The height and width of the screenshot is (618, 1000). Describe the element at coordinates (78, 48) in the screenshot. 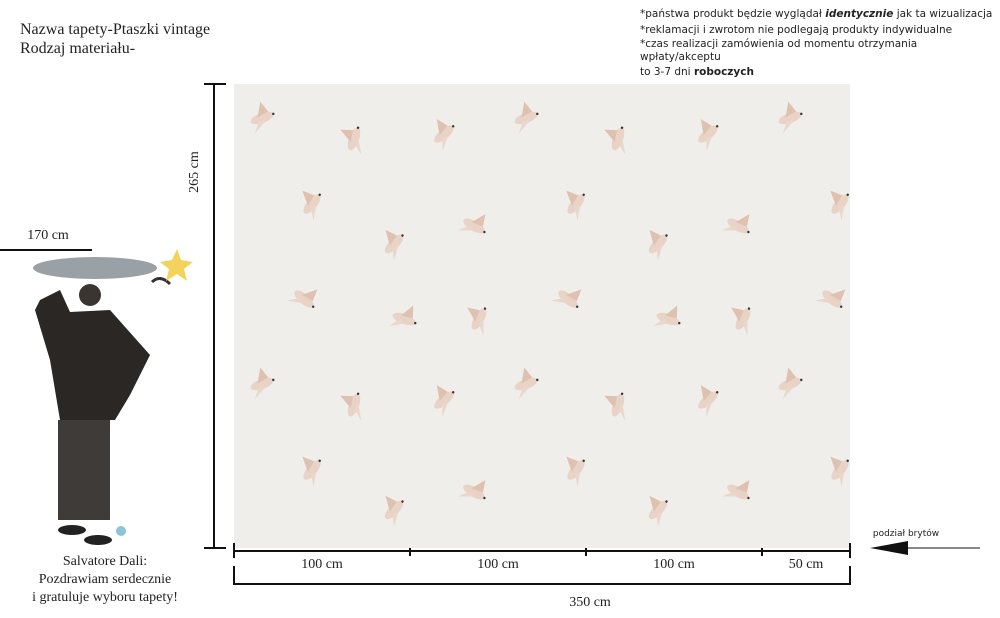

I see `material: Rodzaj materiału-` at that location.